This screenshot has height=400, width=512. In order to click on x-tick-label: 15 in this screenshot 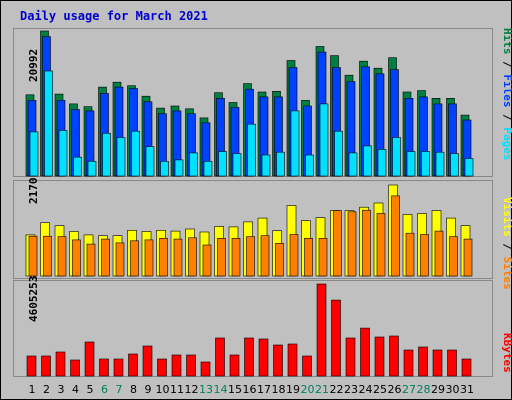, I will do `click(235, 389)`.